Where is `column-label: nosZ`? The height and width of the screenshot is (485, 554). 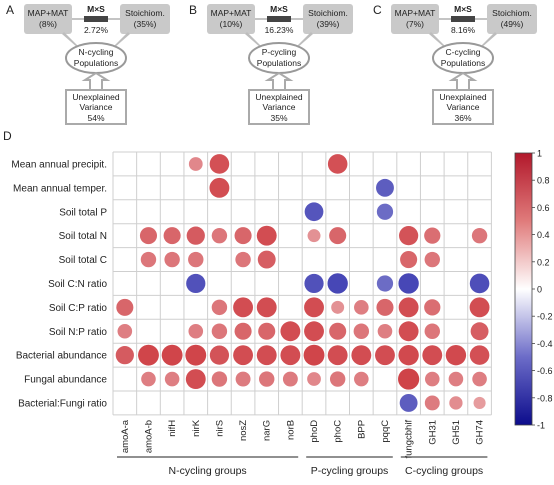
column-label: nosZ is located at coordinates (243, 430).